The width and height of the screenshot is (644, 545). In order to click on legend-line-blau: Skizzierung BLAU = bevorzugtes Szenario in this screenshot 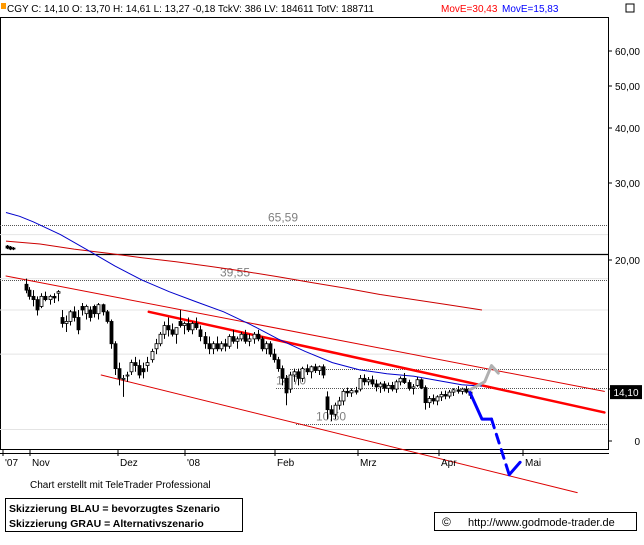, I will do `click(114, 509)`.